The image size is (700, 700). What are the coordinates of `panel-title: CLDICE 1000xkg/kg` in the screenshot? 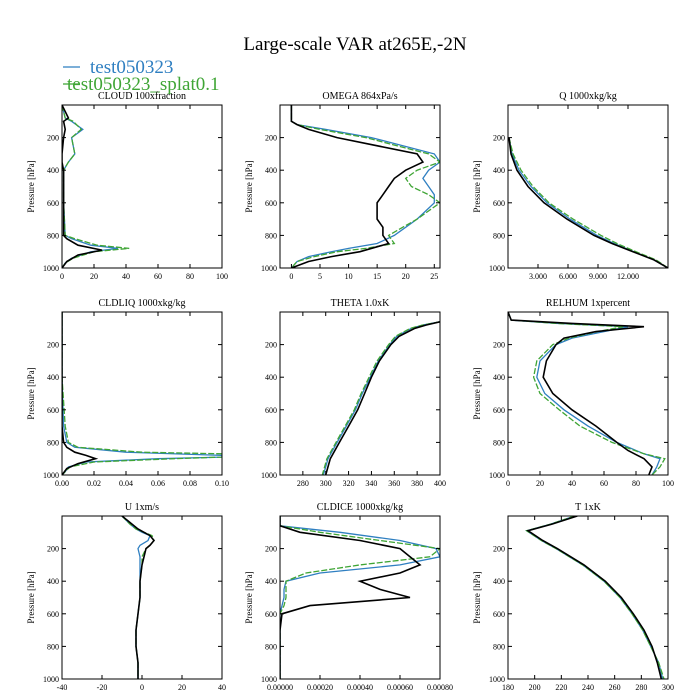 It's located at (360, 507).